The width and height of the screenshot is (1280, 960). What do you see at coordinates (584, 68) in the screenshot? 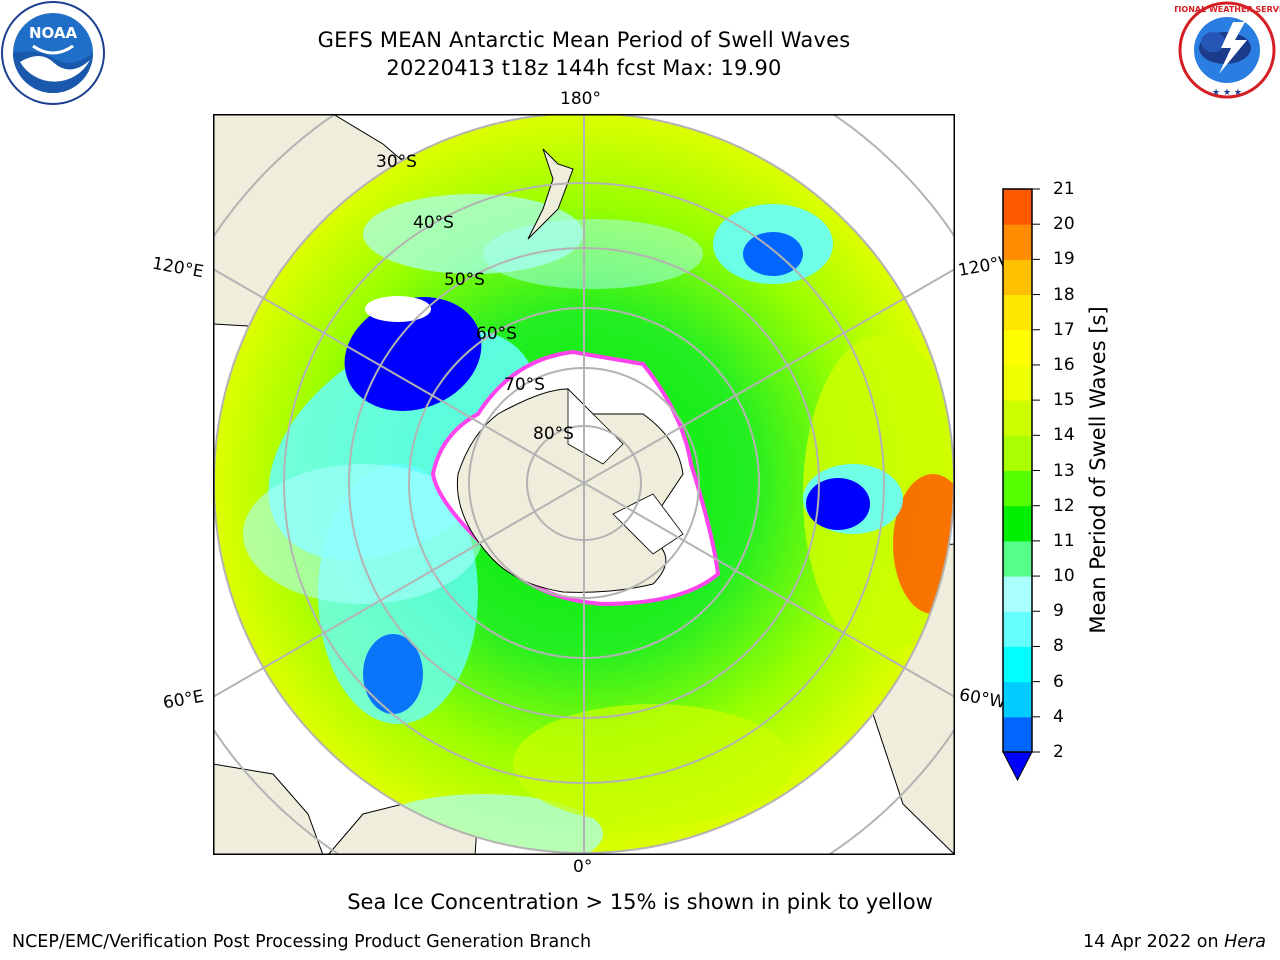
I see `plot-subtitle: 20220413 t18z 144h fcst Max: 19.90` at bounding box center [584, 68].